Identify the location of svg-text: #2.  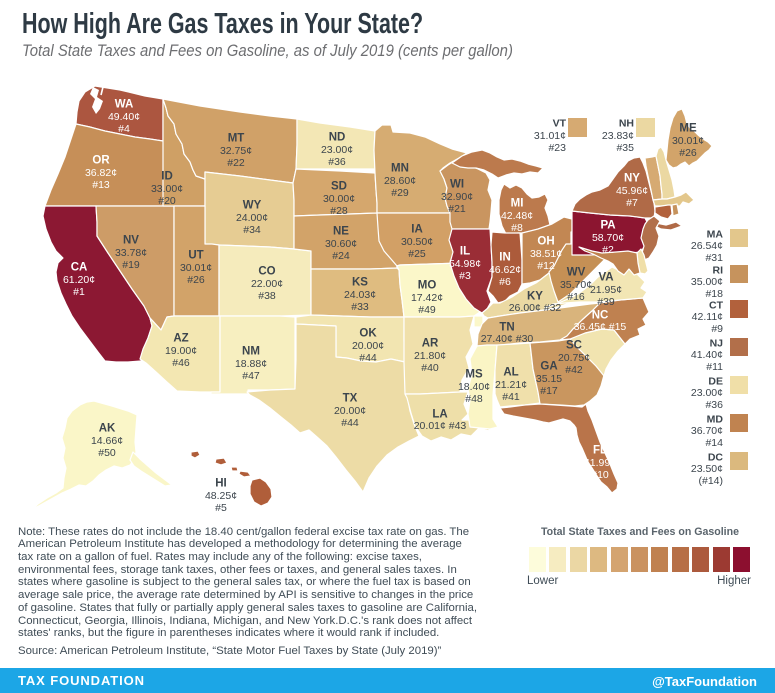
(608, 250).